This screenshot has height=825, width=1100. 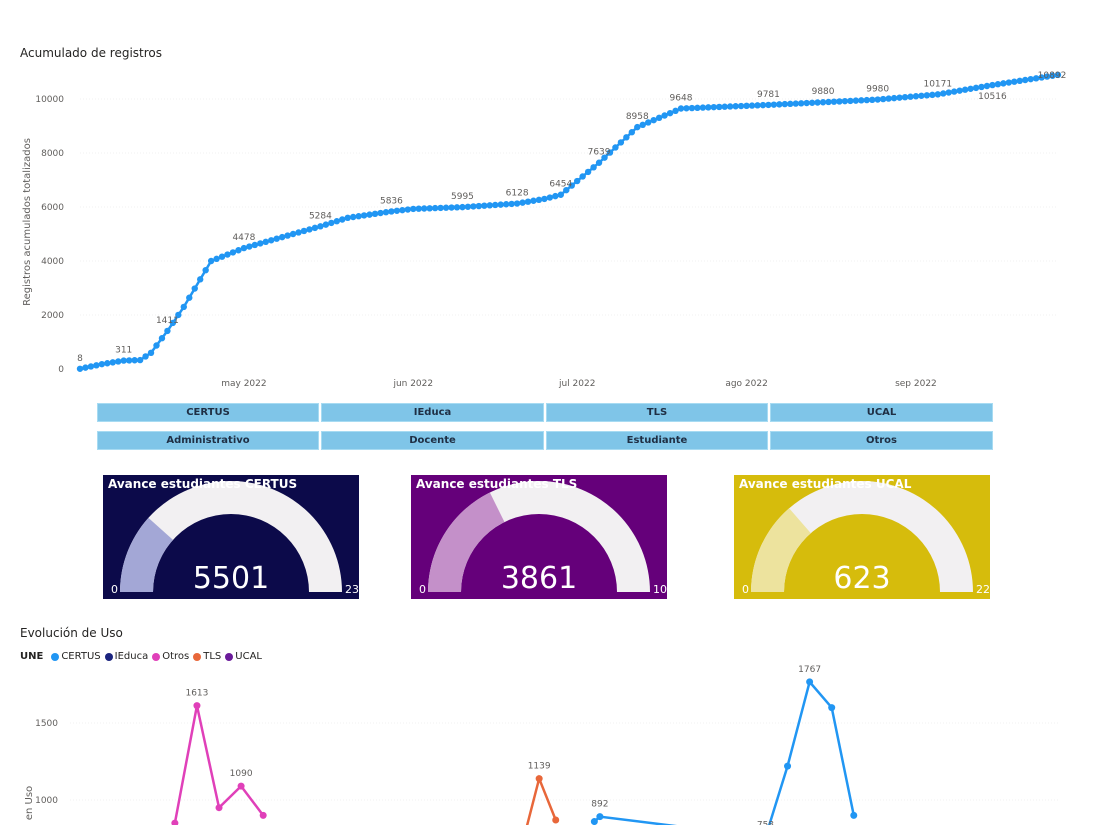 I want to click on gauge-card-tls: 3861 0 10914 Avance estudiantes TLS, so click(x=539, y=537).